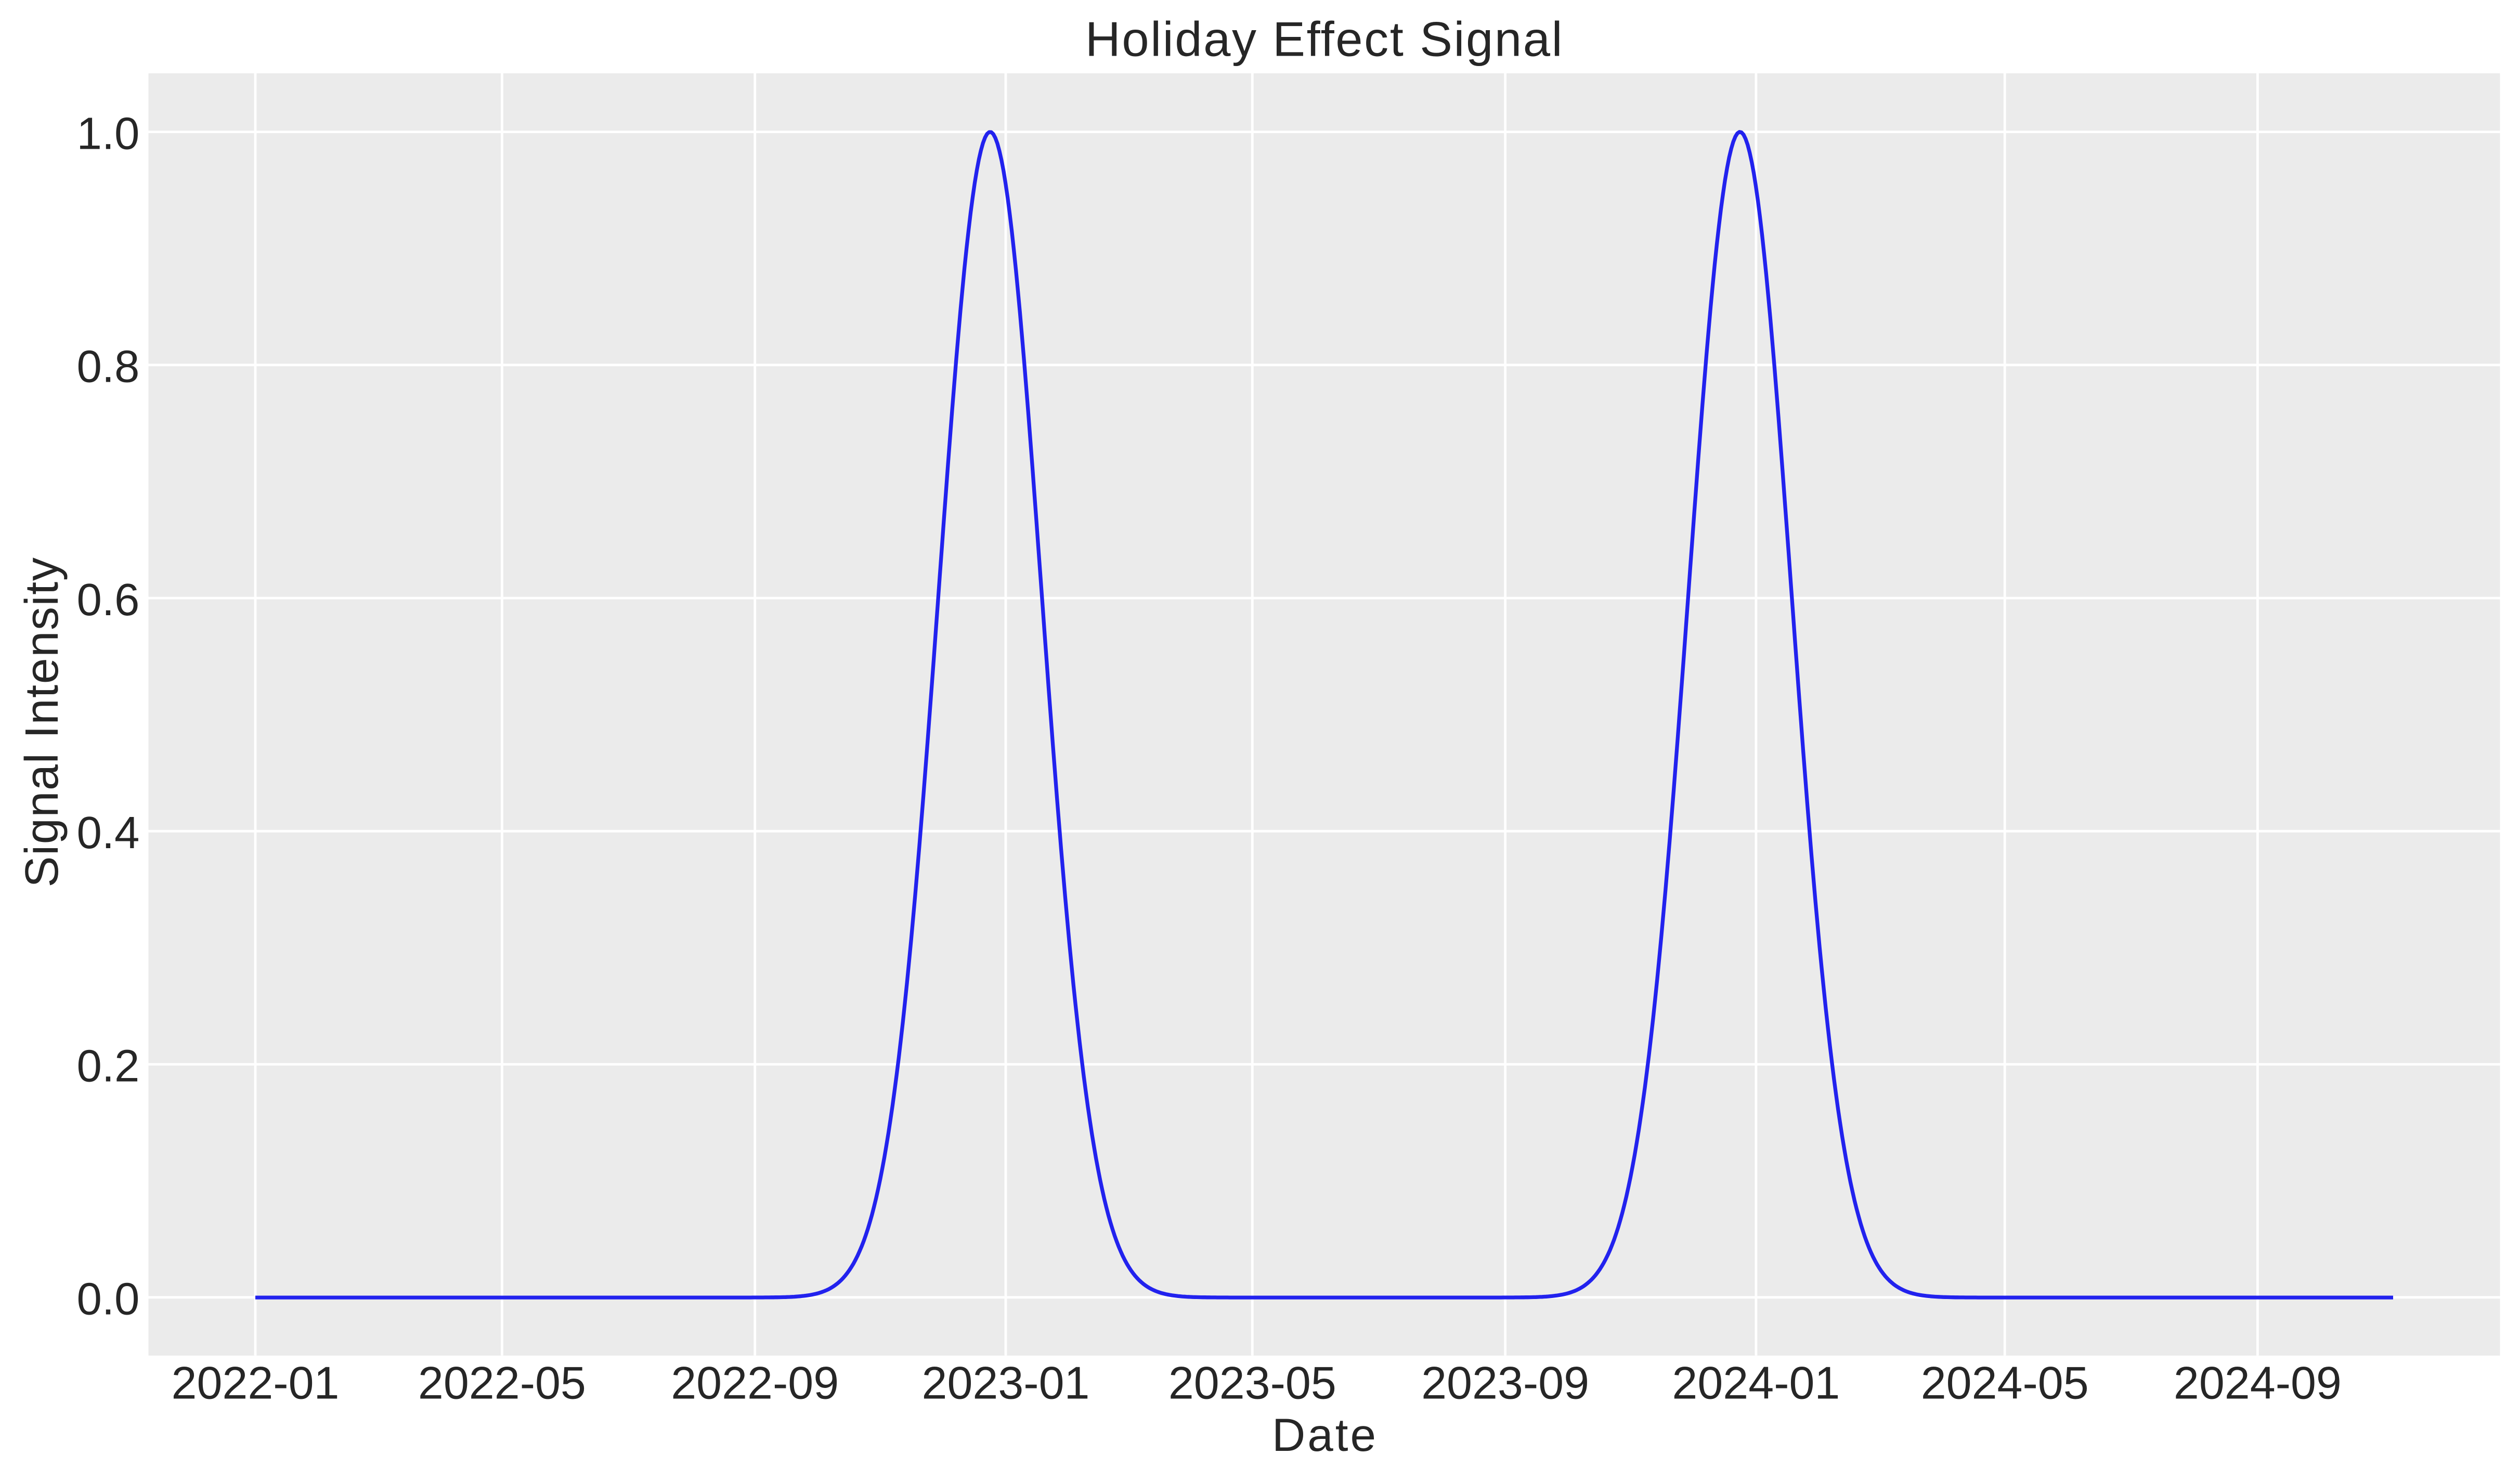 Image resolution: width=2520 pixels, height=1480 pixels. I want to click on svg-text: 0.0, so click(107, 1299).